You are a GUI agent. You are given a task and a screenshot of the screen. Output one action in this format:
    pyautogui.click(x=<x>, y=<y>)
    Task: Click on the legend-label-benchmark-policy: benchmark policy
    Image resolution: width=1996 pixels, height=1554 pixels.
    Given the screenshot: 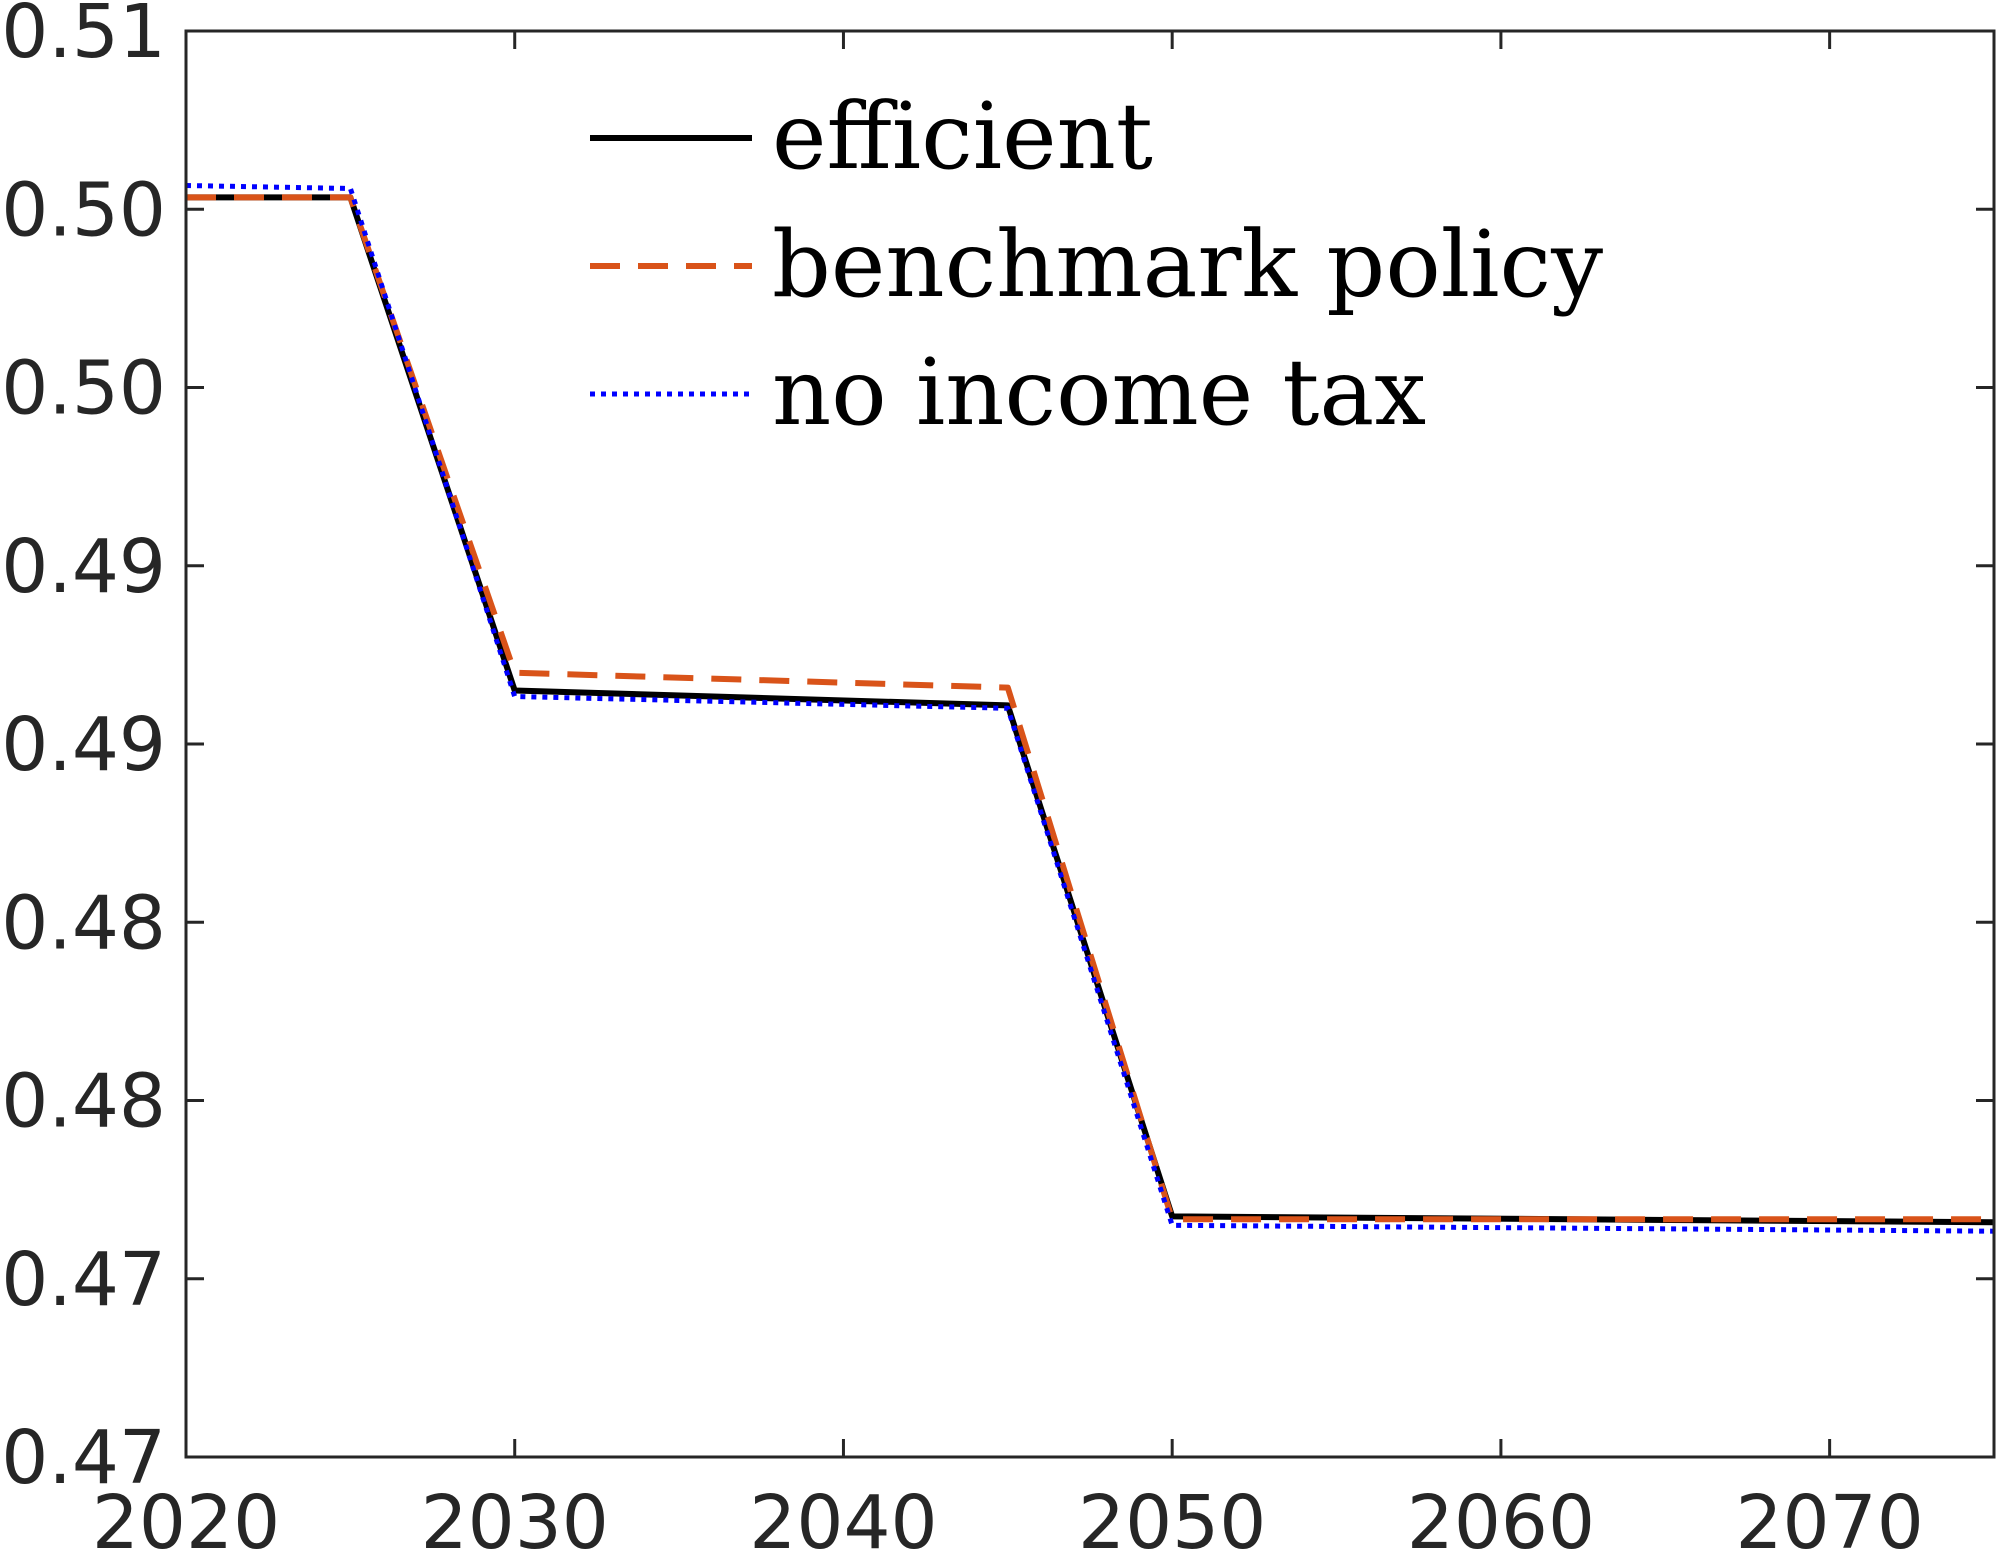 What is the action you would take?
    pyautogui.click(x=1187, y=264)
    